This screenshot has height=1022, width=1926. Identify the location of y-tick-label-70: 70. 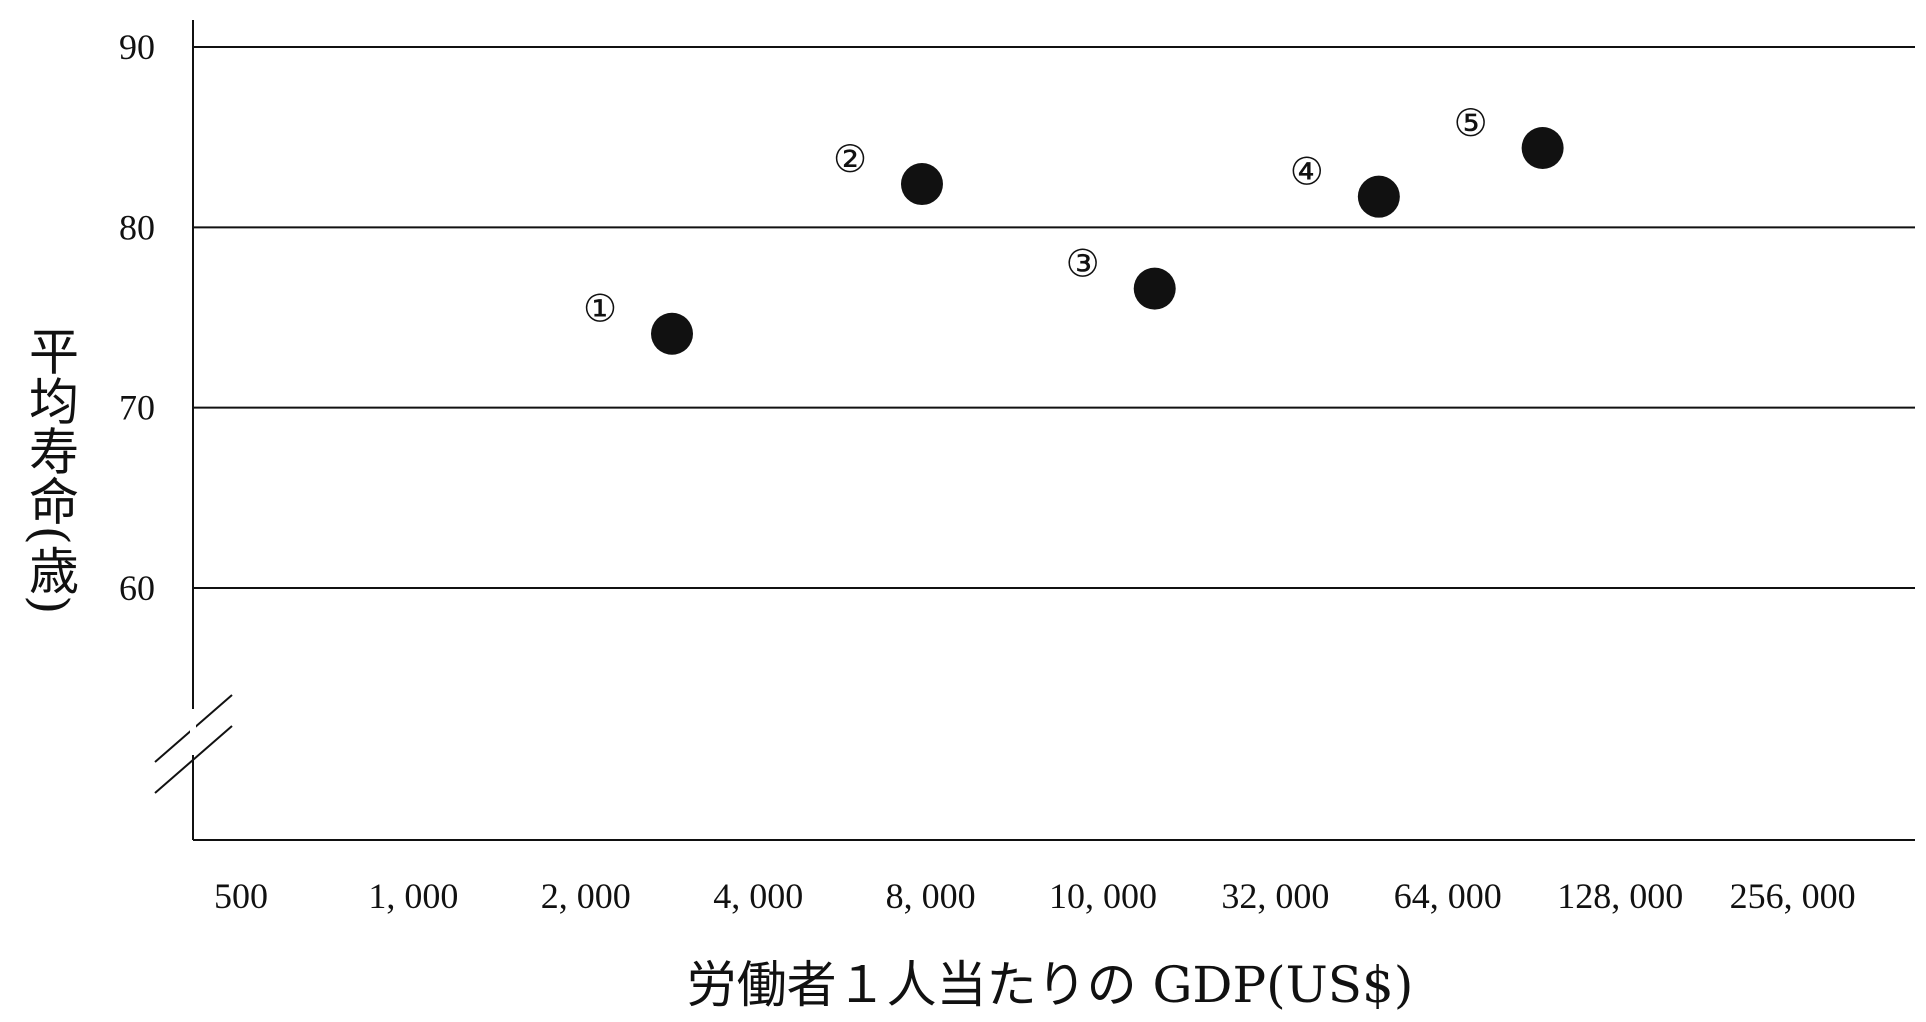
(137, 408).